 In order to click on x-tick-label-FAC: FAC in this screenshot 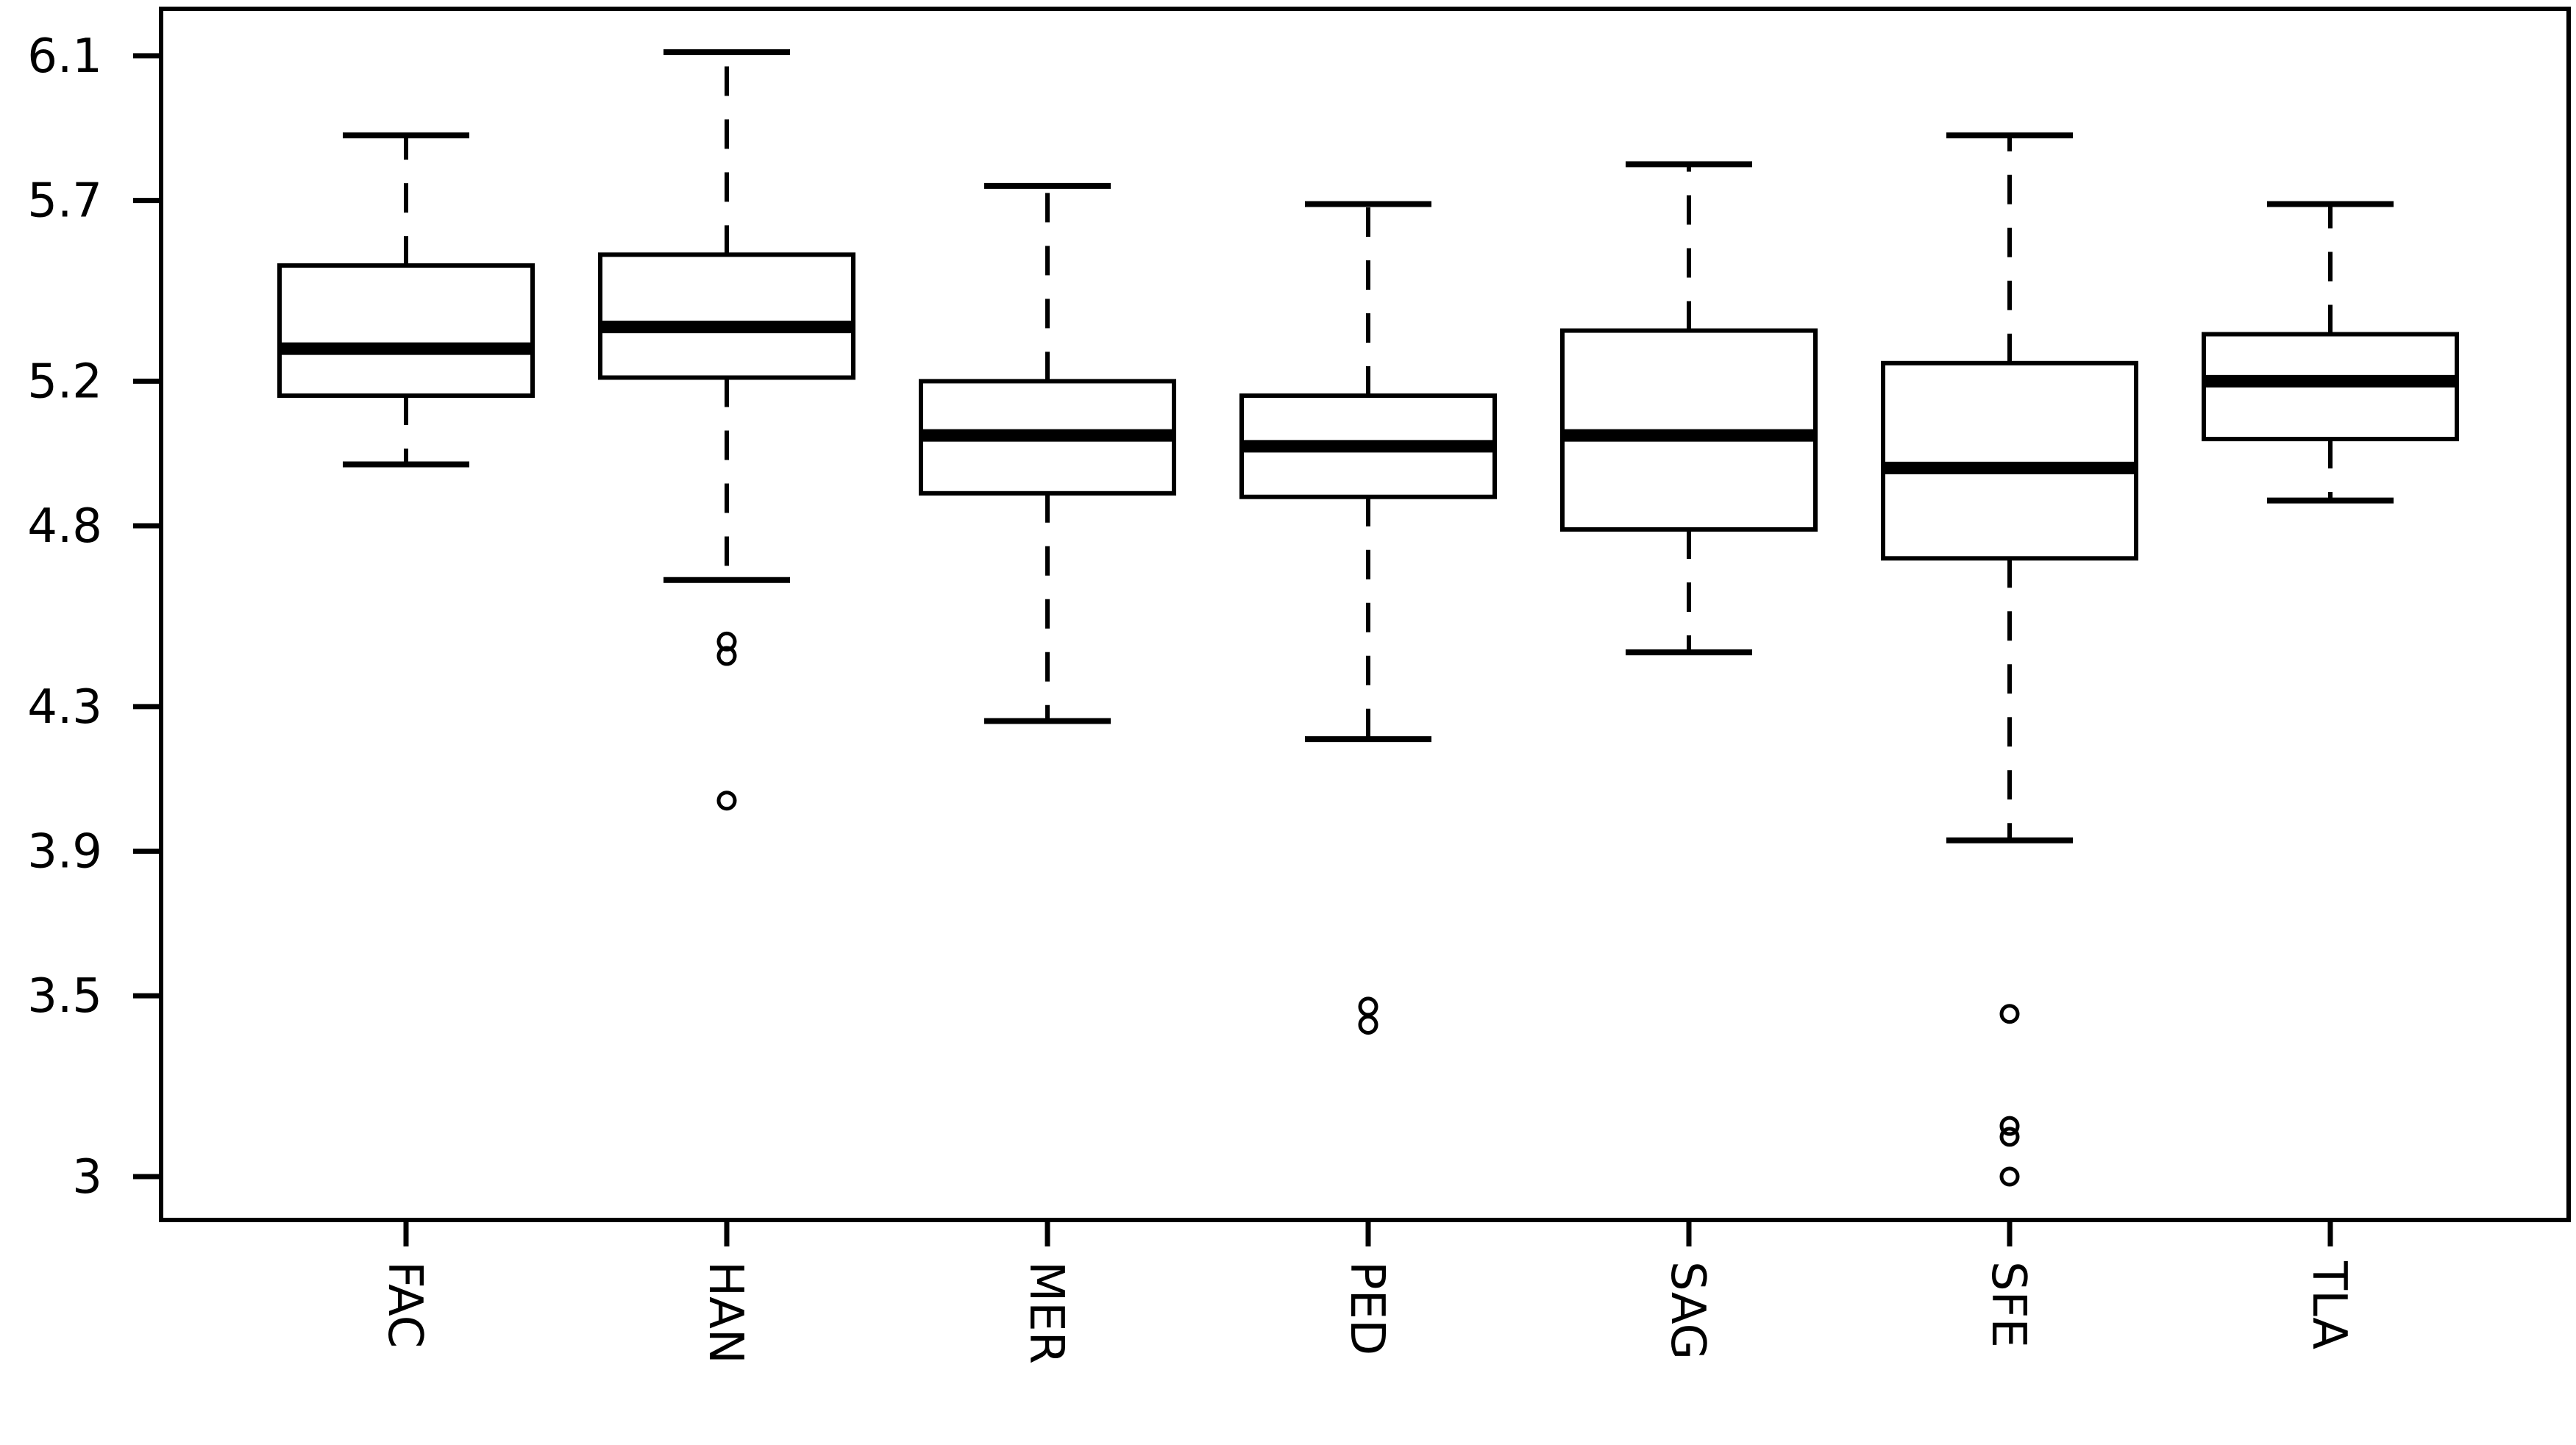, I will do `click(404, 1304)`.